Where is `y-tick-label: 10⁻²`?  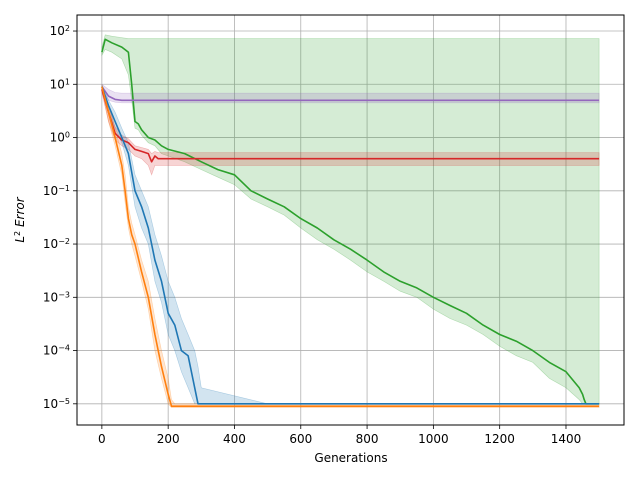
y-tick-label: 10⁻² is located at coordinates (56, 244).